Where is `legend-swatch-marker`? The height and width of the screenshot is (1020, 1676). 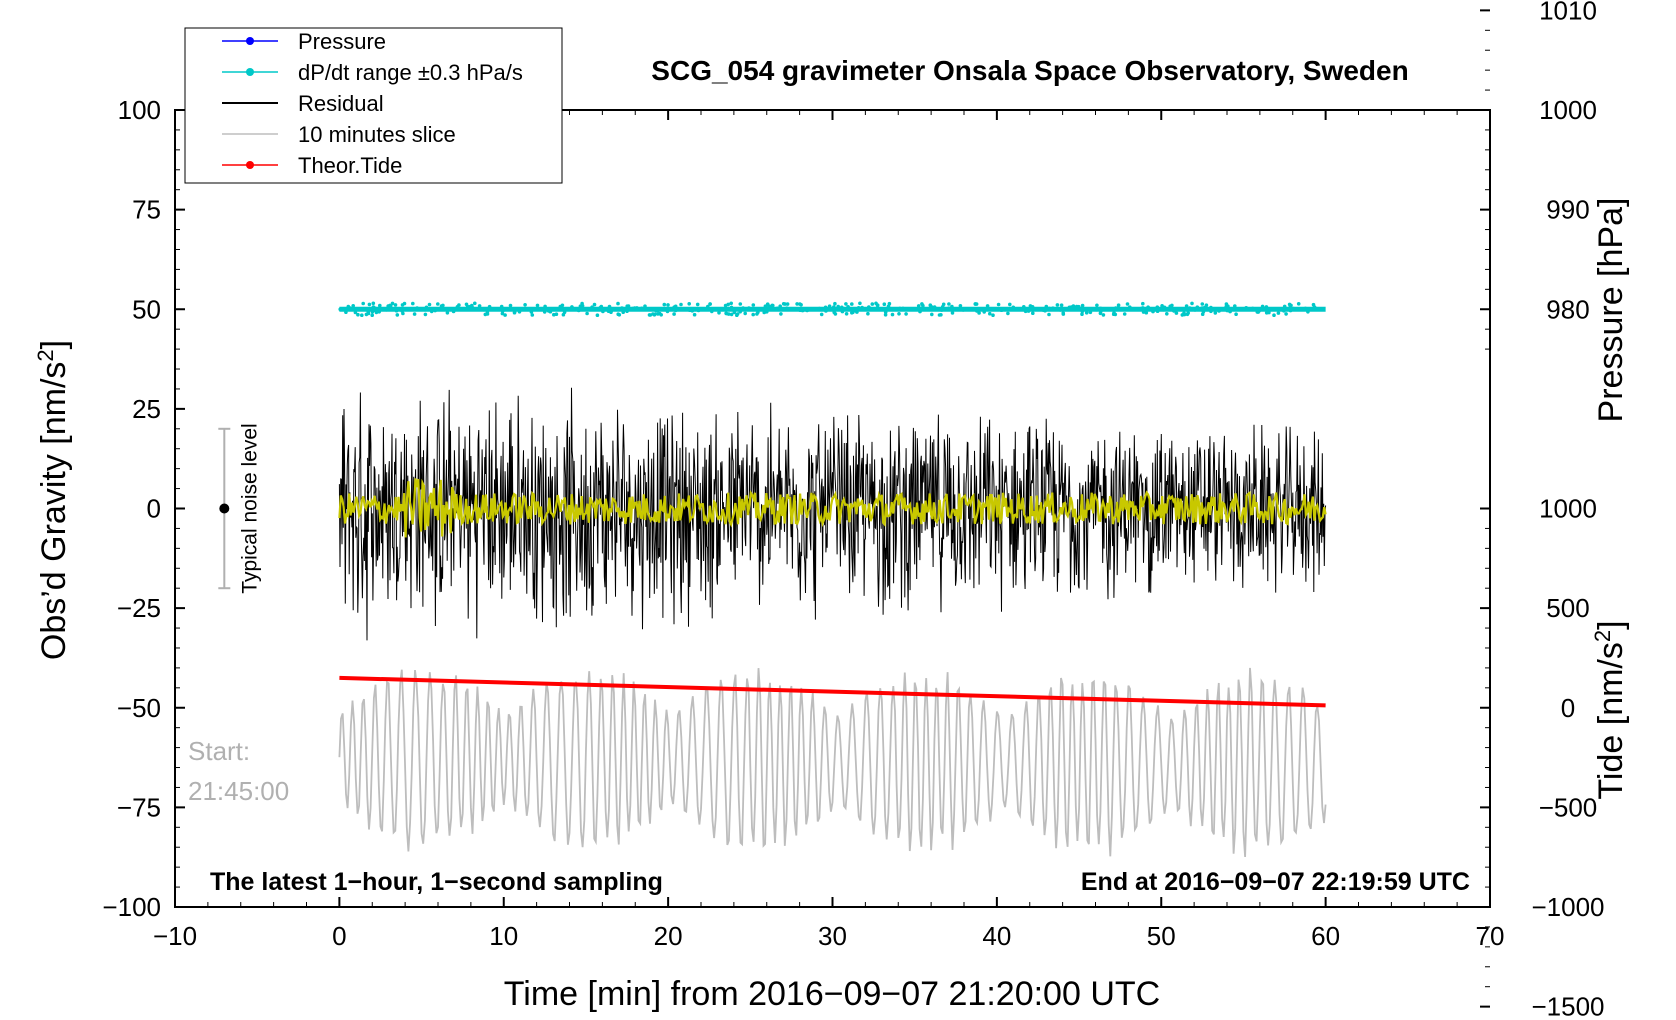
legend-swatch-marker is located at coordinates (250, 165).